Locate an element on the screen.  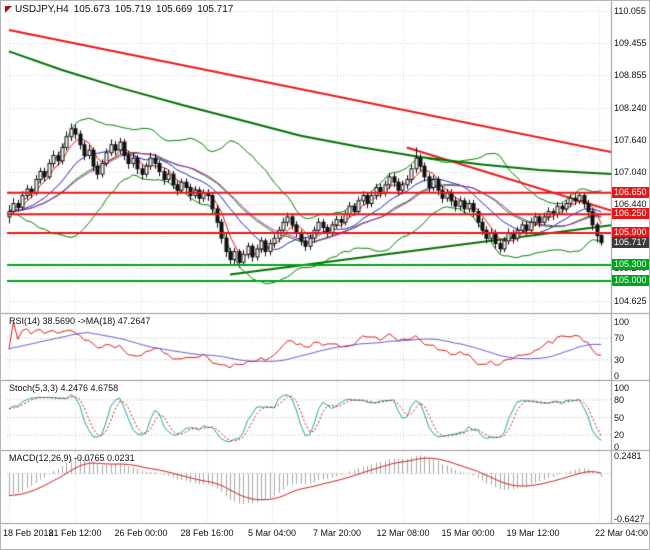
macd-label: MACD(12,26,9) -0.0765 0.0231 is located at coordinates (72, 458).